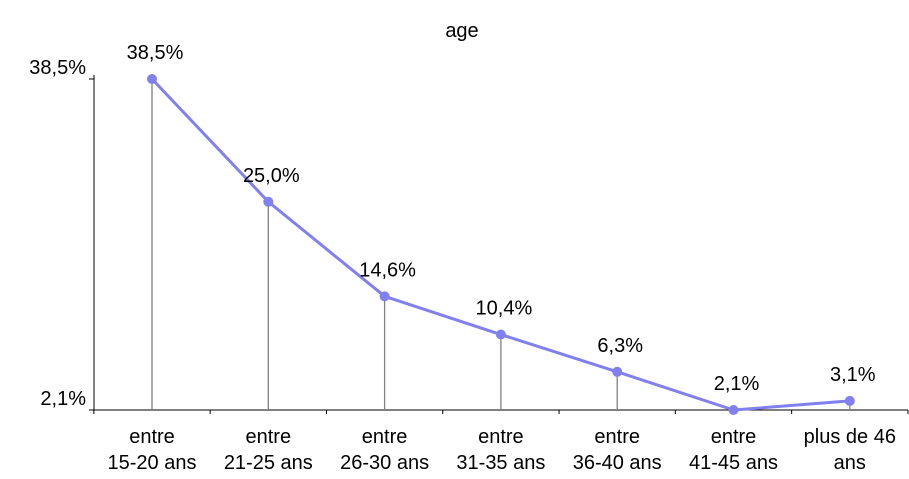  Describe the element at coordinates (617, 463) in the screenshot. I see `x-tick-label: 36-40 ans` at that location.